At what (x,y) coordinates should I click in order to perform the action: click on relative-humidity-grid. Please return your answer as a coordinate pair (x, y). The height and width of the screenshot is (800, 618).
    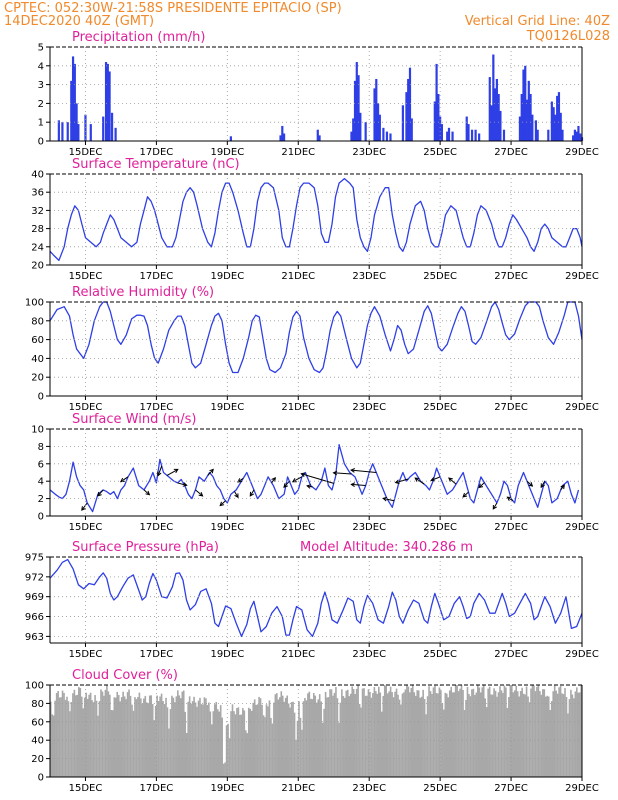
    Looking at the image, I should click on (316, 349).